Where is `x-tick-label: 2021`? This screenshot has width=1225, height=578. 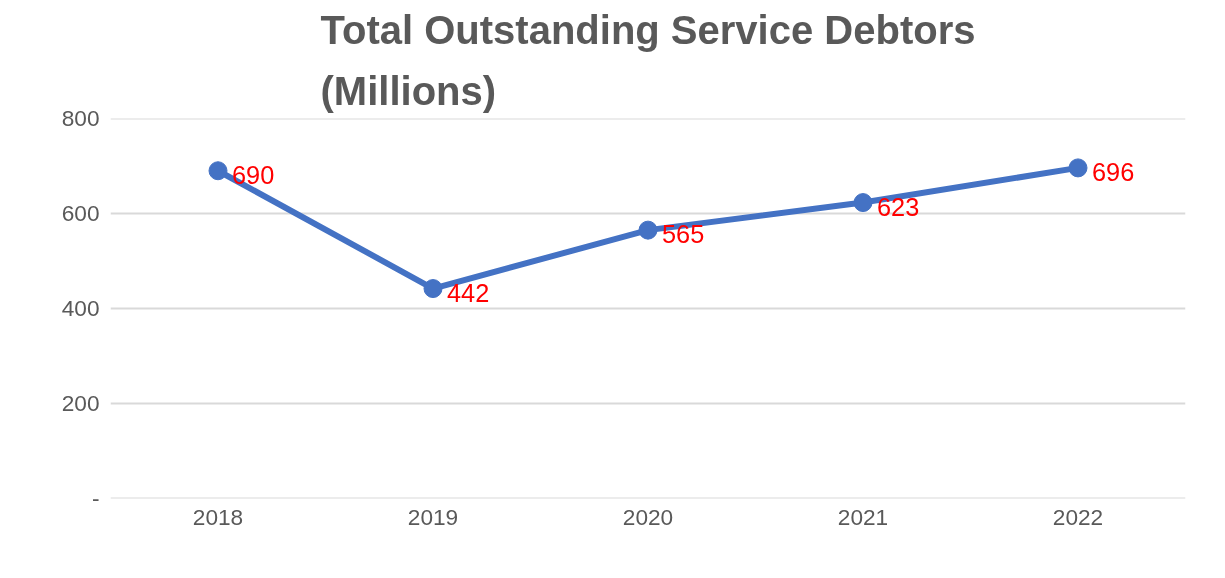
x-tick-label: 2021 is located at coordinates (863, 516).